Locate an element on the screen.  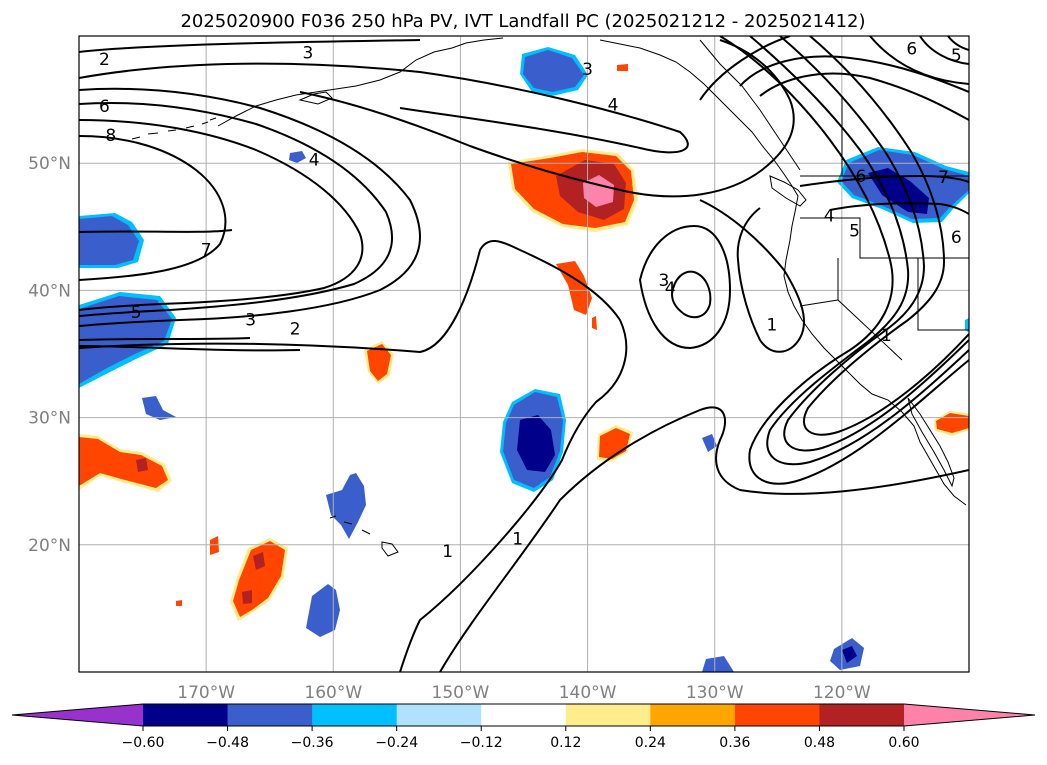
colorbar-extend-low is located at coordinates (77, 715).